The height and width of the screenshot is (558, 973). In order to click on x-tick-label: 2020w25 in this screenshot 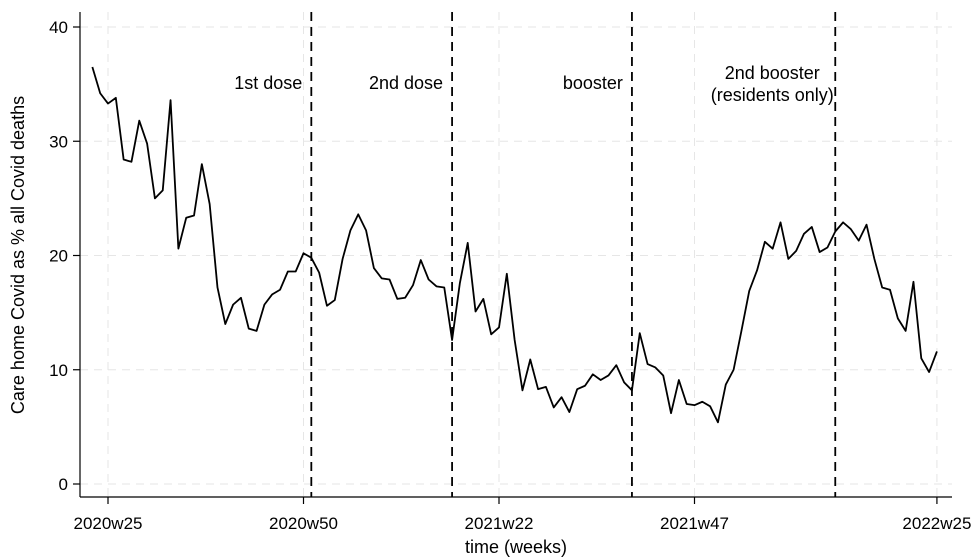, I will do `click(107, 523)`.